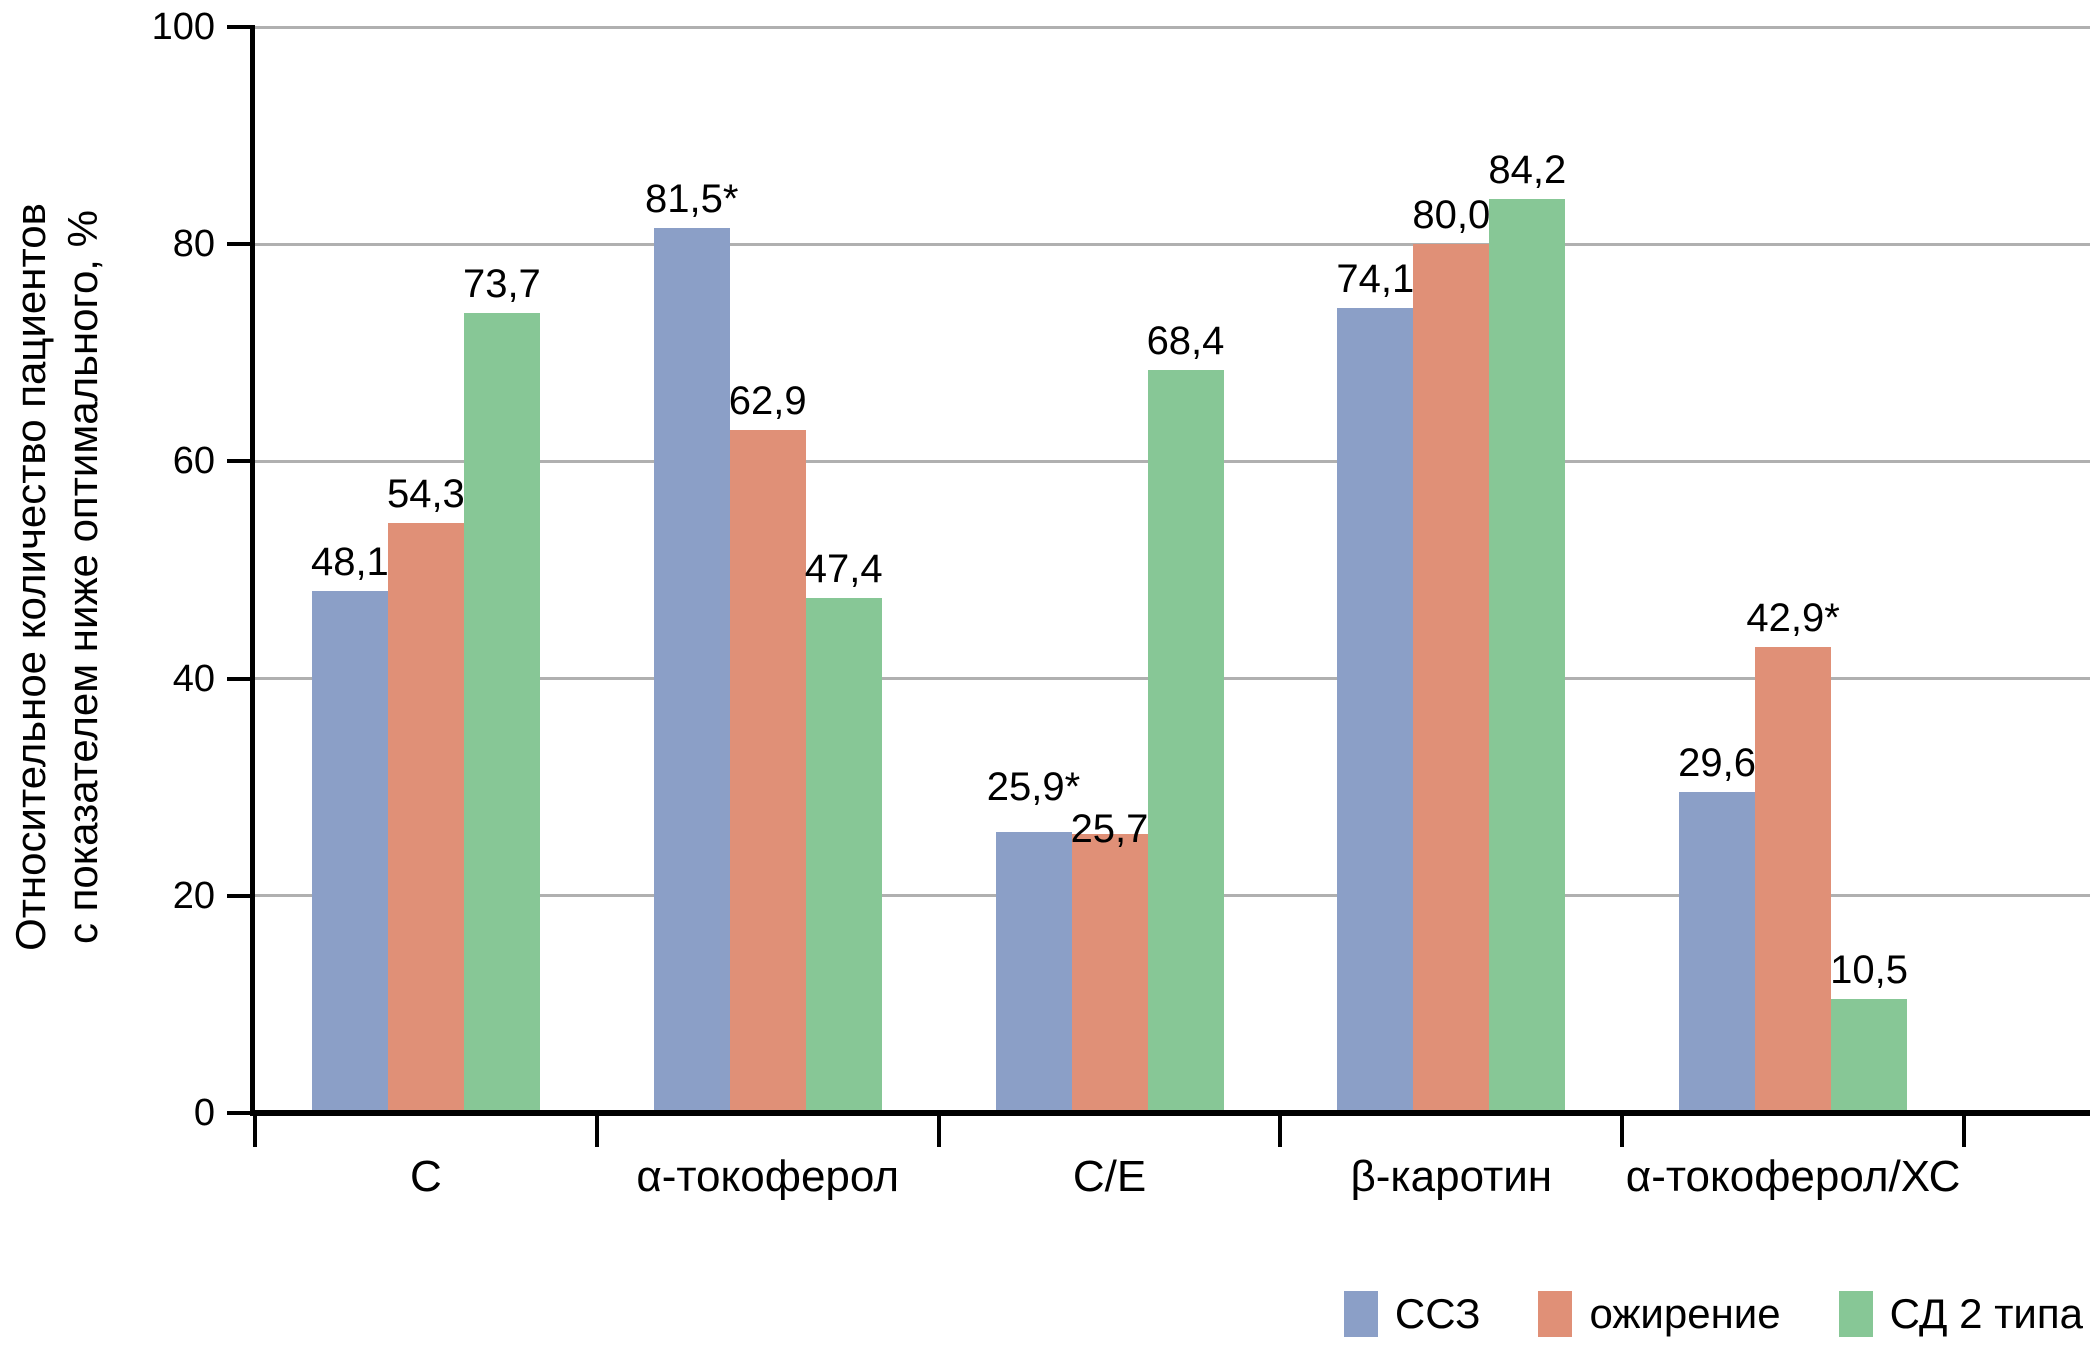 The image size is (2097, 1348). Describe the element at coordinates (1170, 1113) in the screenshot. I see `x-axis-line` at that location.